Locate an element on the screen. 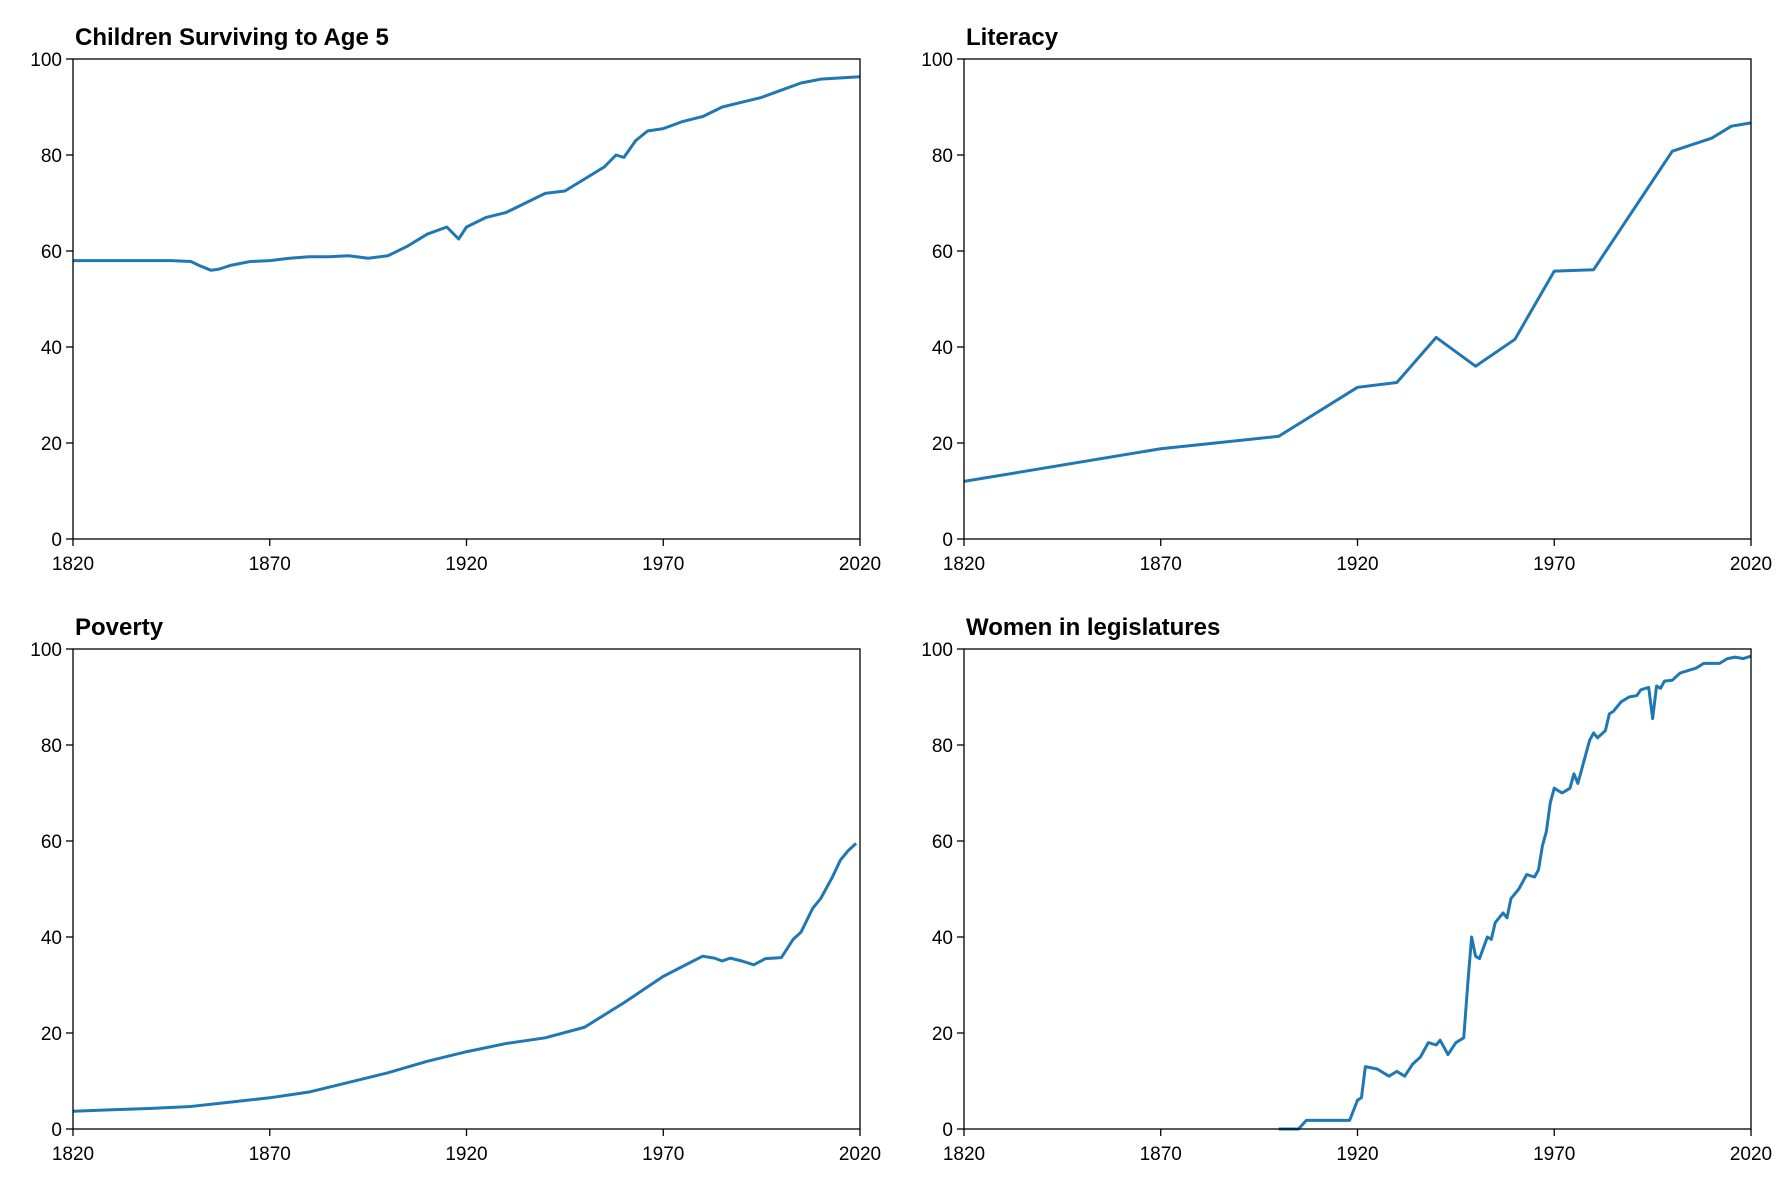 The height and width of the screenshot is (1190, 1785). chart-title: Poverty is located at coordinates (119, 627).